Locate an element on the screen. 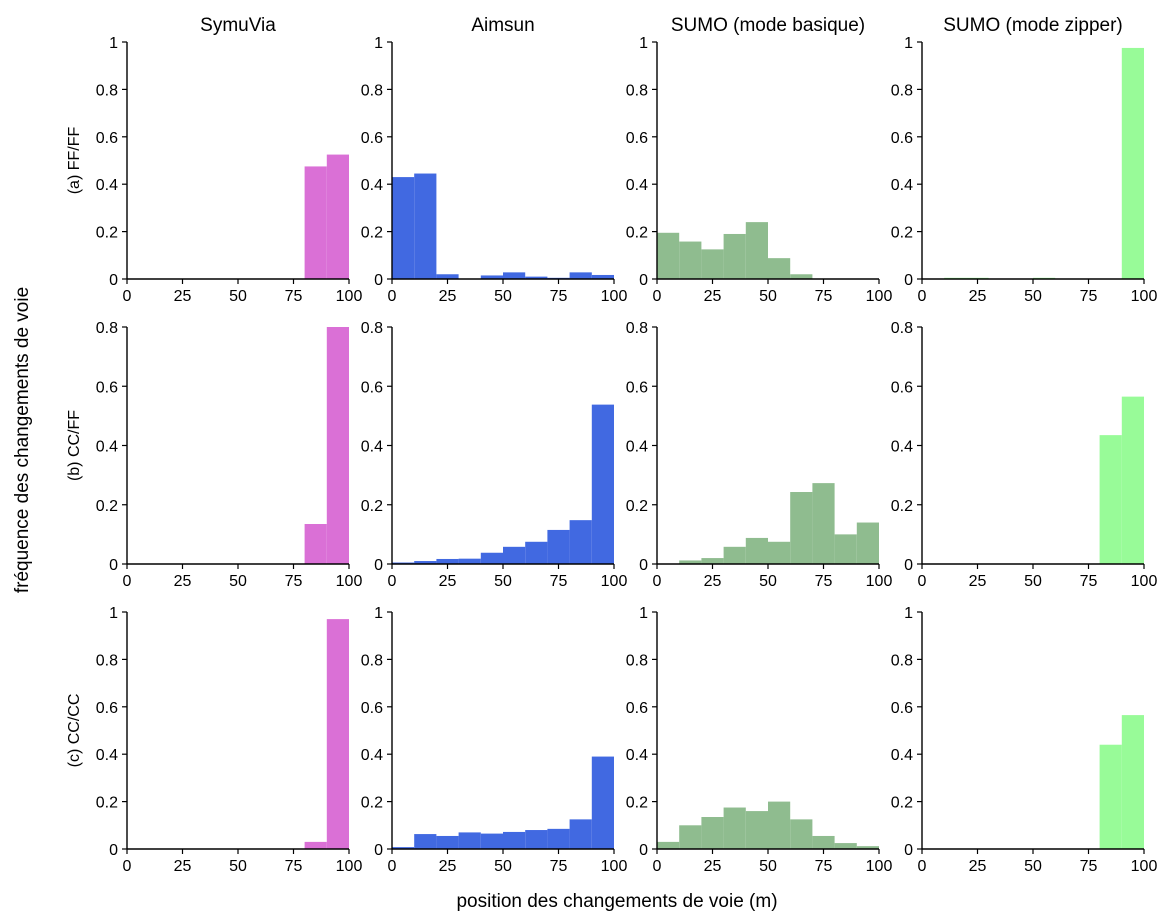 The image size is (1168, 912). x-tick-label-a-ff-ff-aimsun: 0 is located at coordinates (392, 296).